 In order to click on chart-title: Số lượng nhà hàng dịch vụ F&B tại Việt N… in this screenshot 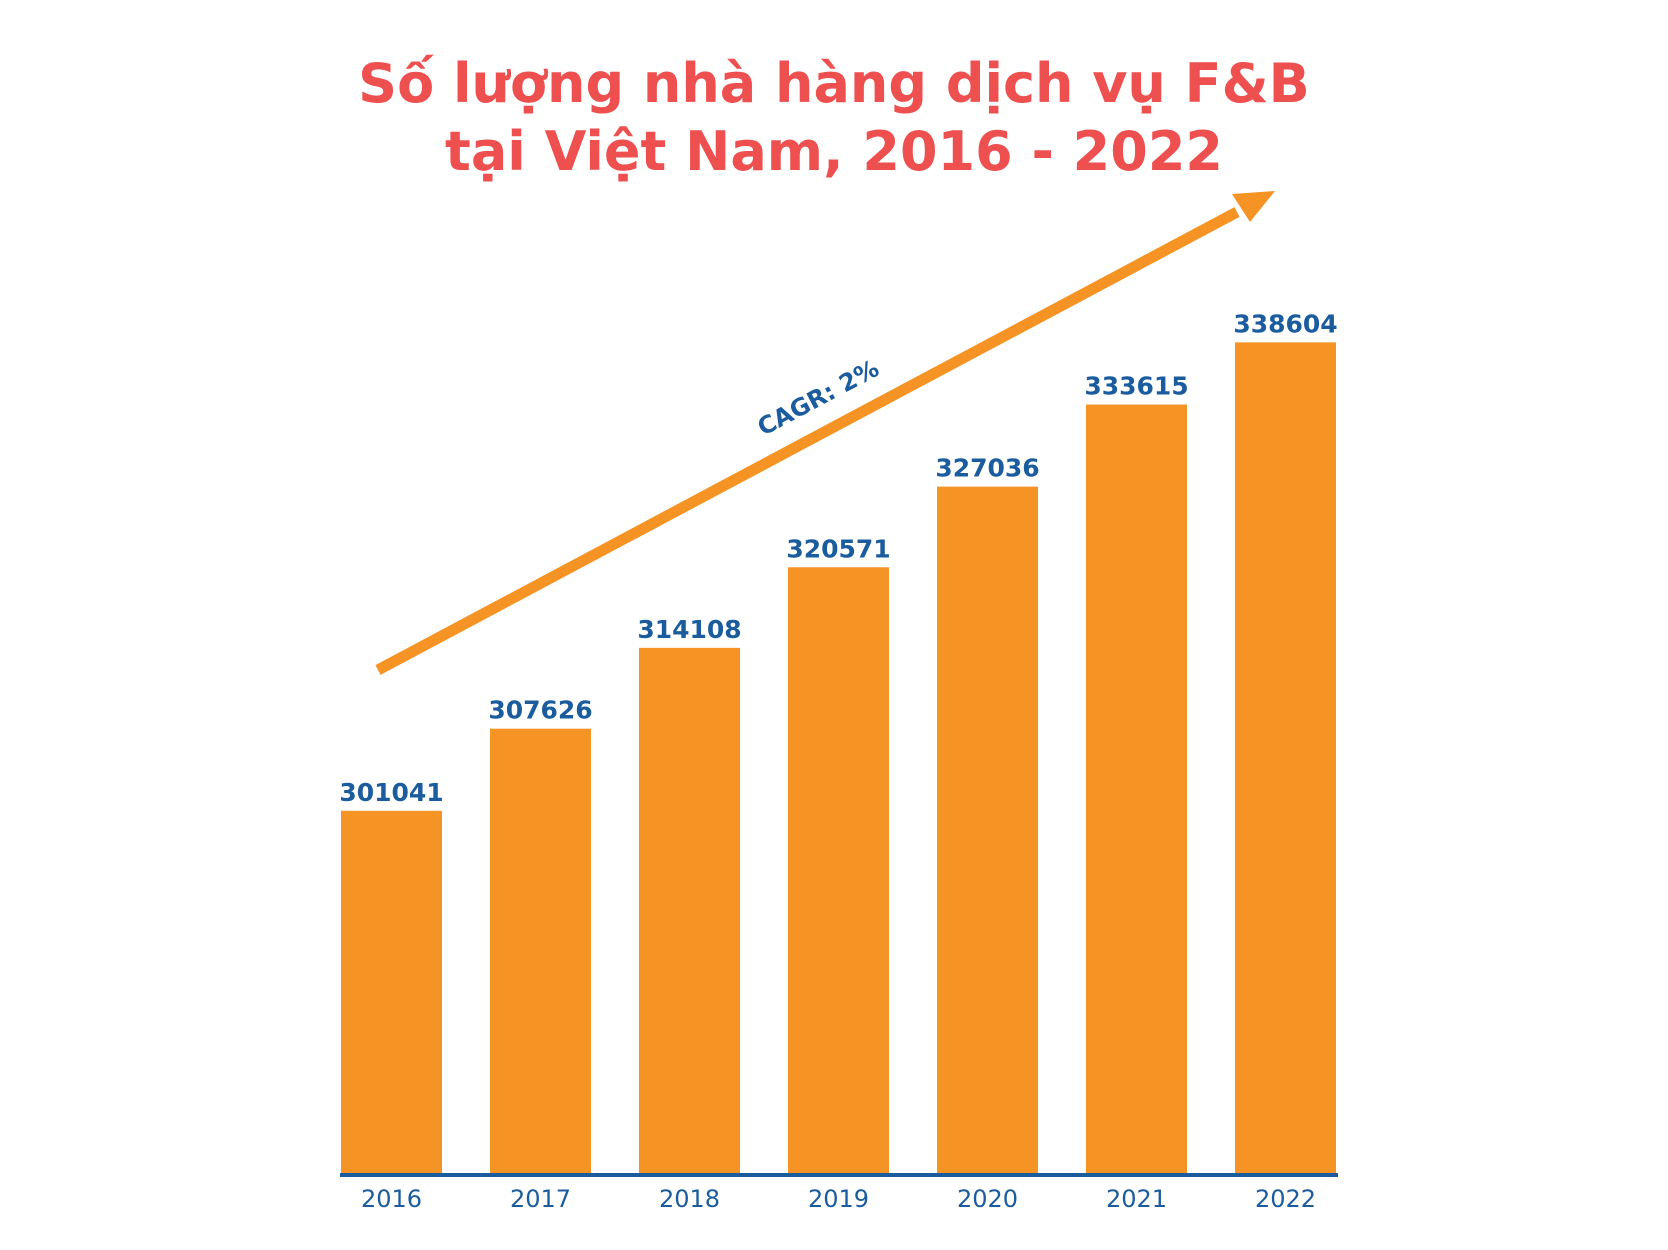, I will do `click(834, 118)`.